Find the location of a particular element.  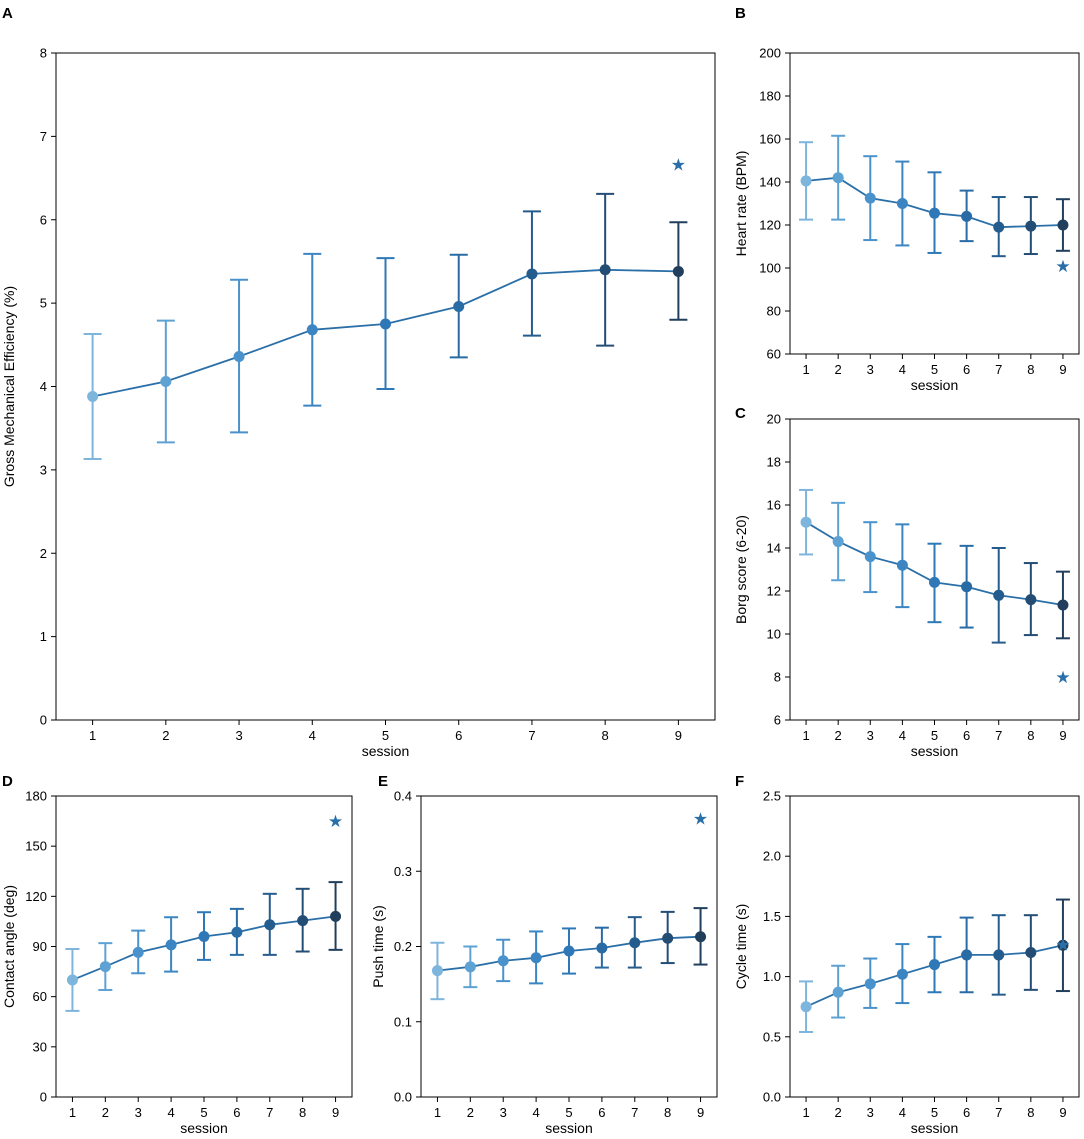

y-axis-label: Push time (s) is located at coordinates (378, 946).